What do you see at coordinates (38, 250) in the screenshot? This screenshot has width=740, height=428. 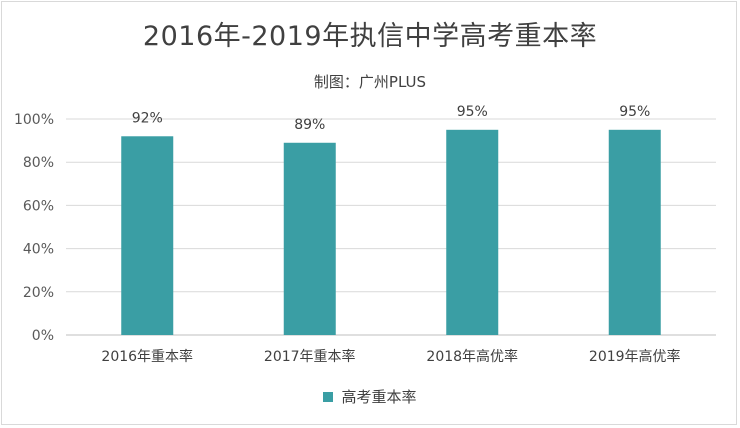 I see `y-tick-label: 40%` at bounding box center [38, 250].